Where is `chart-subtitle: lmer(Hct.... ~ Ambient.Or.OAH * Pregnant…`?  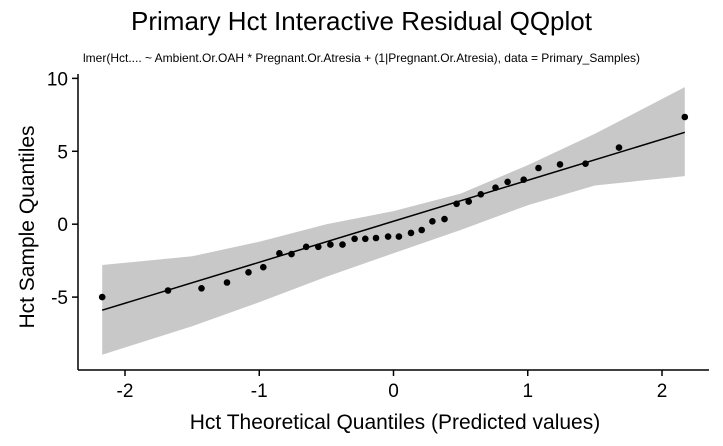
chart-subtitle: lmer(Hct.... ~ Ambient.Or.OAH * Pregnant… is located at coordinates (361, 58).